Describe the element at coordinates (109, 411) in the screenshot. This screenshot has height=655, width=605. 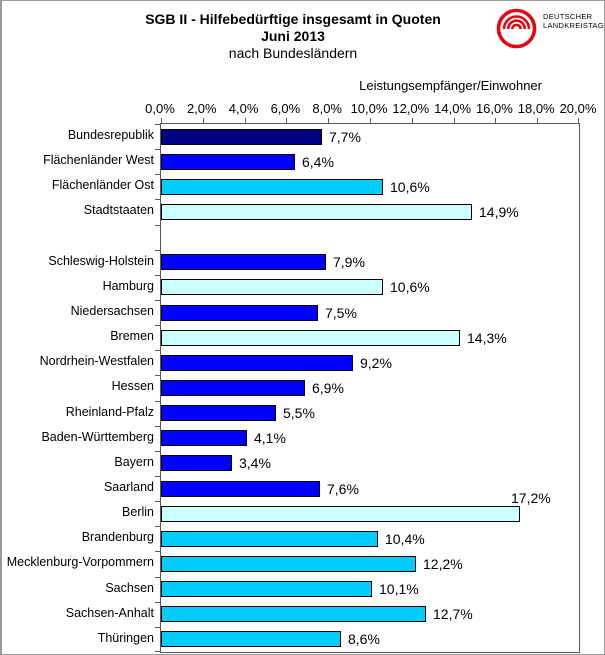
I see `category-label: Rheinland-Pfalz` at that location.